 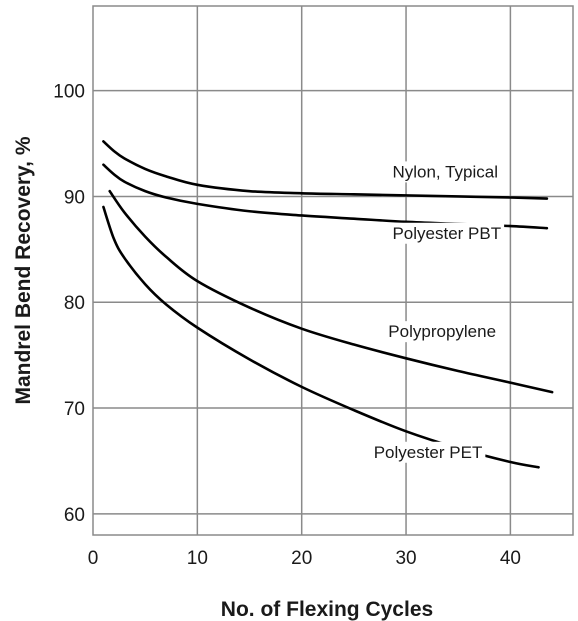 I want to click on series-label-polyester-pet: Polyester PET, so click(x=428, y=452).